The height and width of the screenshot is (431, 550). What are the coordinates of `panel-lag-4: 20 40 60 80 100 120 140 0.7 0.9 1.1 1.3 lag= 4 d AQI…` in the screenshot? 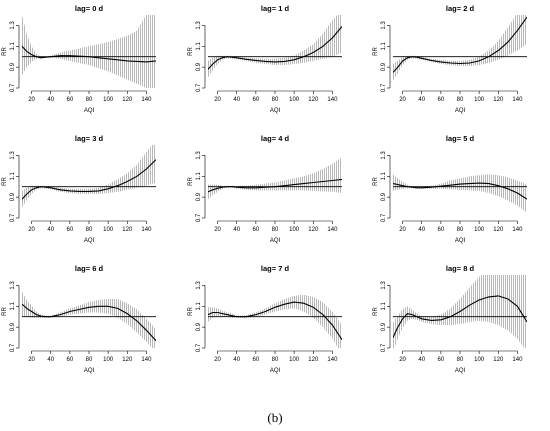 It's located at (265, 189).